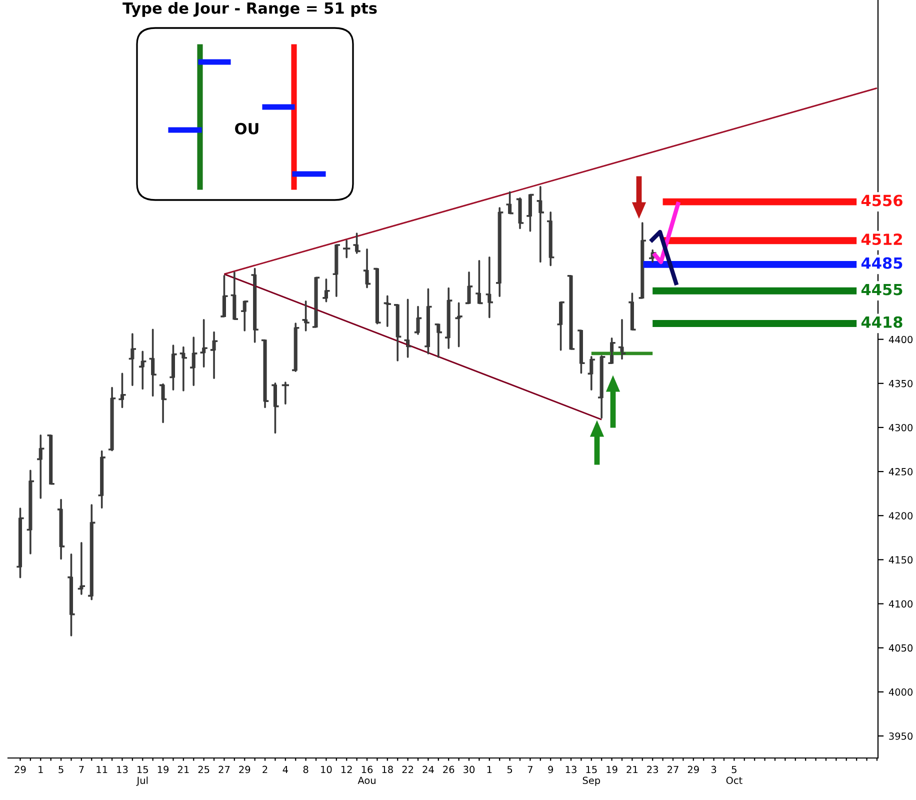 Image resolution: width=916 pixels, height=800 pixels. What do you see at coordinates (652, 770) in the screenshot?
I see `x-tick-label: 23` at bounding box center [652, 770].